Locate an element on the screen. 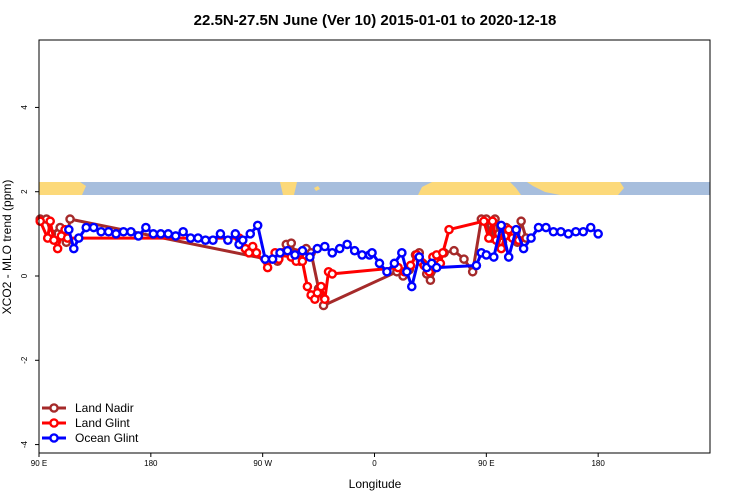 The width and height of the screenshot is (750, 500). legend-entry: Land Nadir is located at coordinates (88, 408).